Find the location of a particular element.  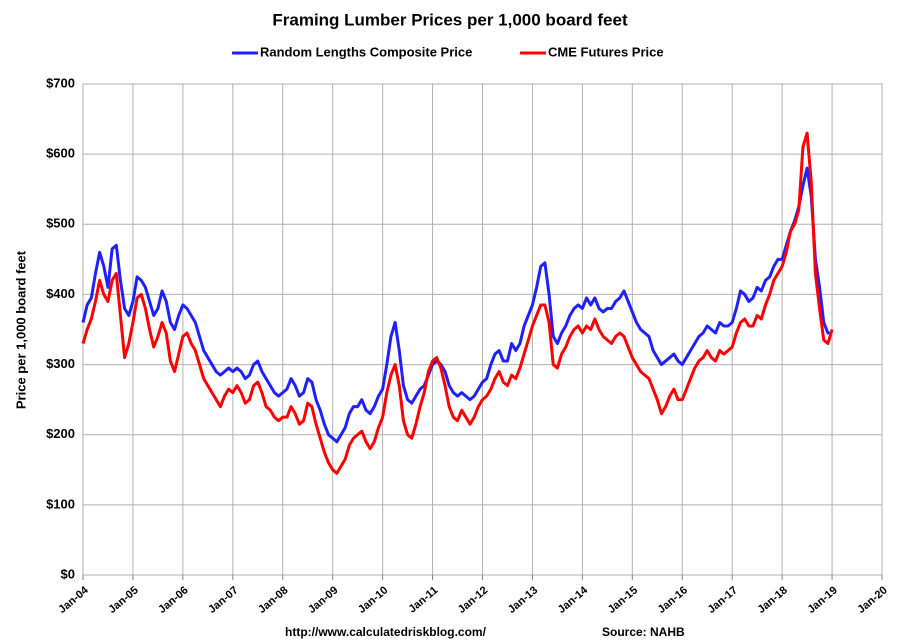

footer-url: http://www.calculatedriskblog.com/ is located at coordinates (386, 632).